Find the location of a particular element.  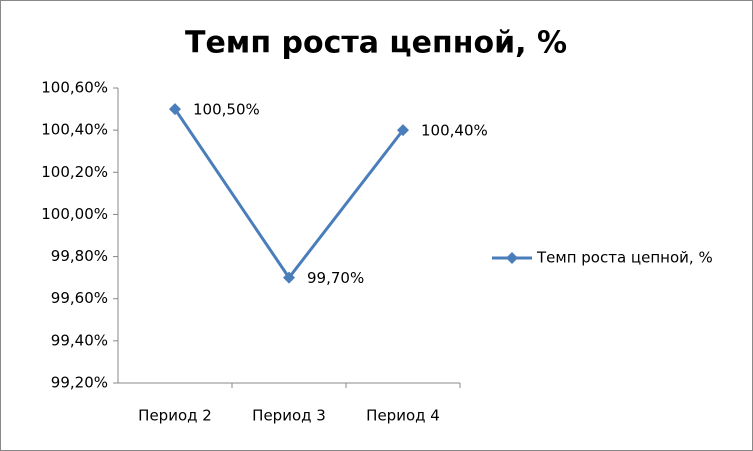

y-tick-label: 99,40% is located at coordinates (79, 340).